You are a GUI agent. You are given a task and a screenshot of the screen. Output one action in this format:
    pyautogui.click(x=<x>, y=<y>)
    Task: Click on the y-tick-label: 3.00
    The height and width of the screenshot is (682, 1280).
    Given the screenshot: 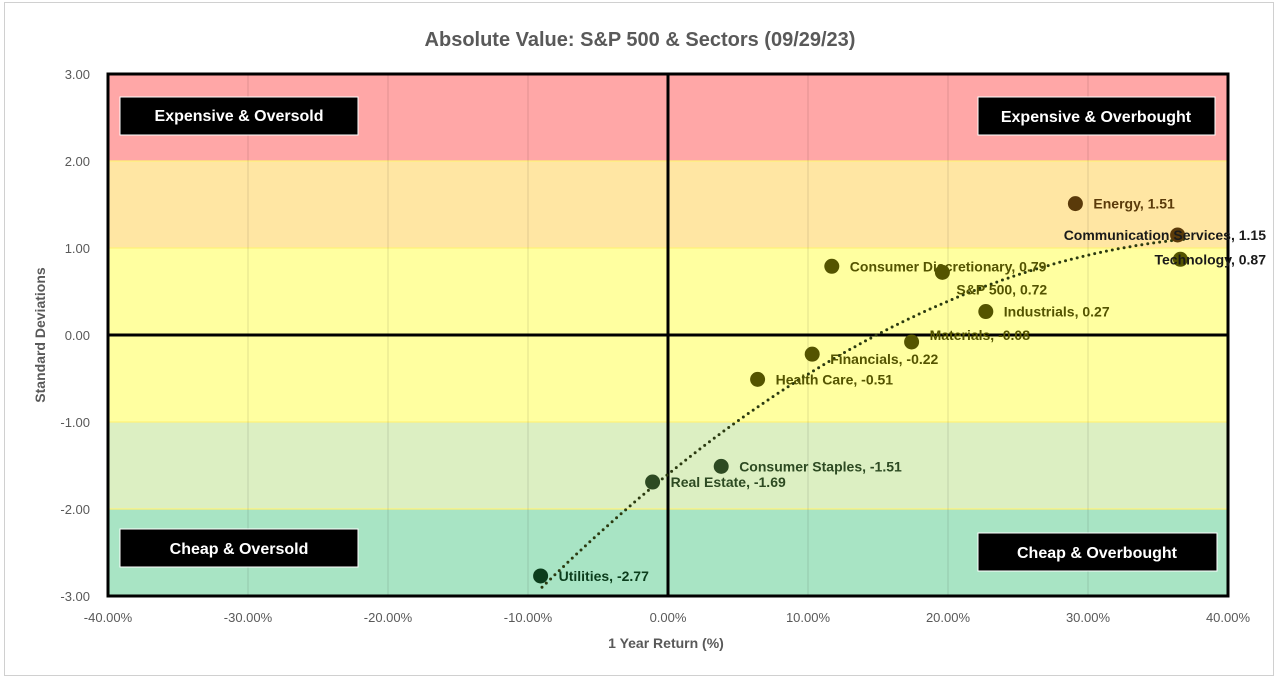 What is the action you would take?
    pyautogui.click(x=77, y=74)
    